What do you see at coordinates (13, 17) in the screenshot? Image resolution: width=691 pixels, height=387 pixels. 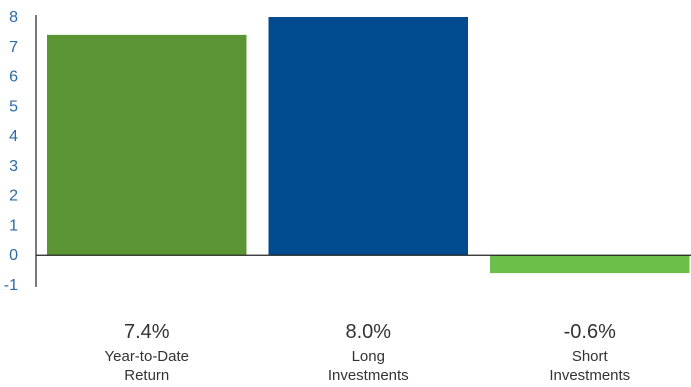 I see `y-tick-label: 8` at bounding box center [13, 17].